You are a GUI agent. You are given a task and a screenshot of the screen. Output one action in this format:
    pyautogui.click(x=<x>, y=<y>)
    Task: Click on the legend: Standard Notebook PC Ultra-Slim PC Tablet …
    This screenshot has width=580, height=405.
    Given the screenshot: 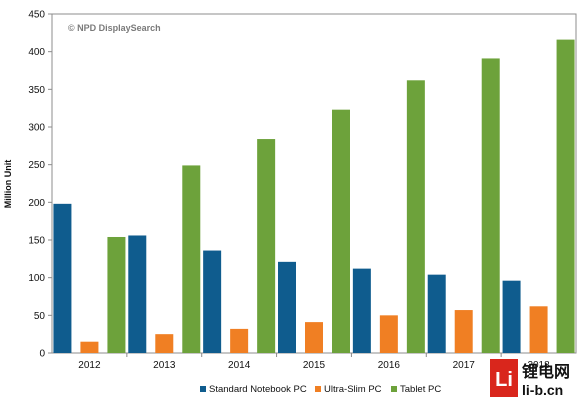 What is the action you would take?
    pyautogui.click(x=320, y=389)
    